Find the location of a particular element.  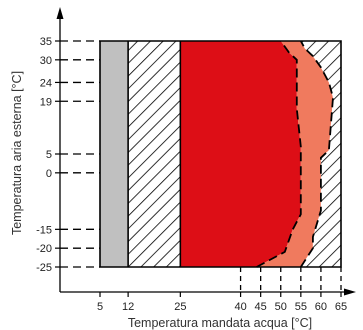

x-tick-label: 60 is located at coordinates (321, 307).